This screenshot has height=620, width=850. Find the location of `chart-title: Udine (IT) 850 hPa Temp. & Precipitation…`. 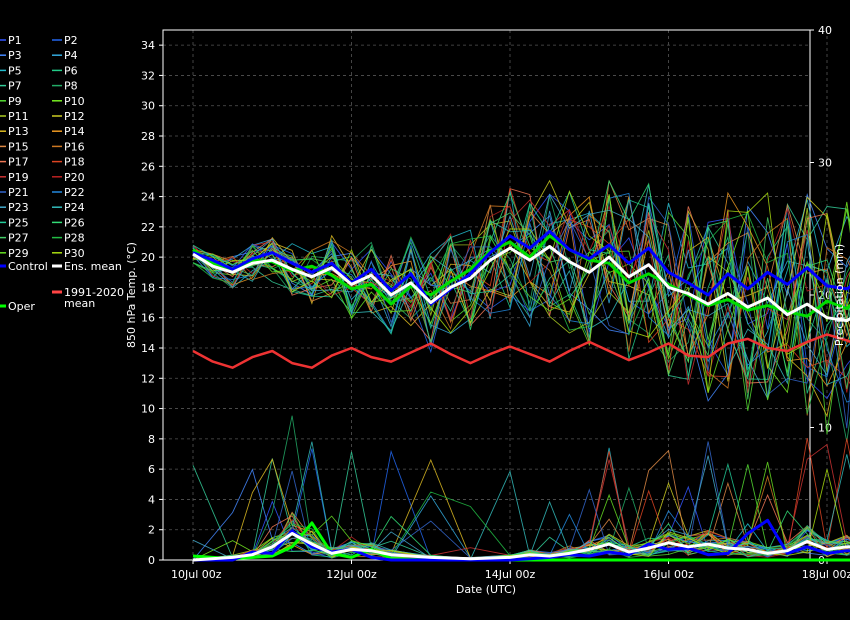

chart-title: Udine (IT) 850 hPa Temp. & Precipitation… is located at coordinates (434, 12).